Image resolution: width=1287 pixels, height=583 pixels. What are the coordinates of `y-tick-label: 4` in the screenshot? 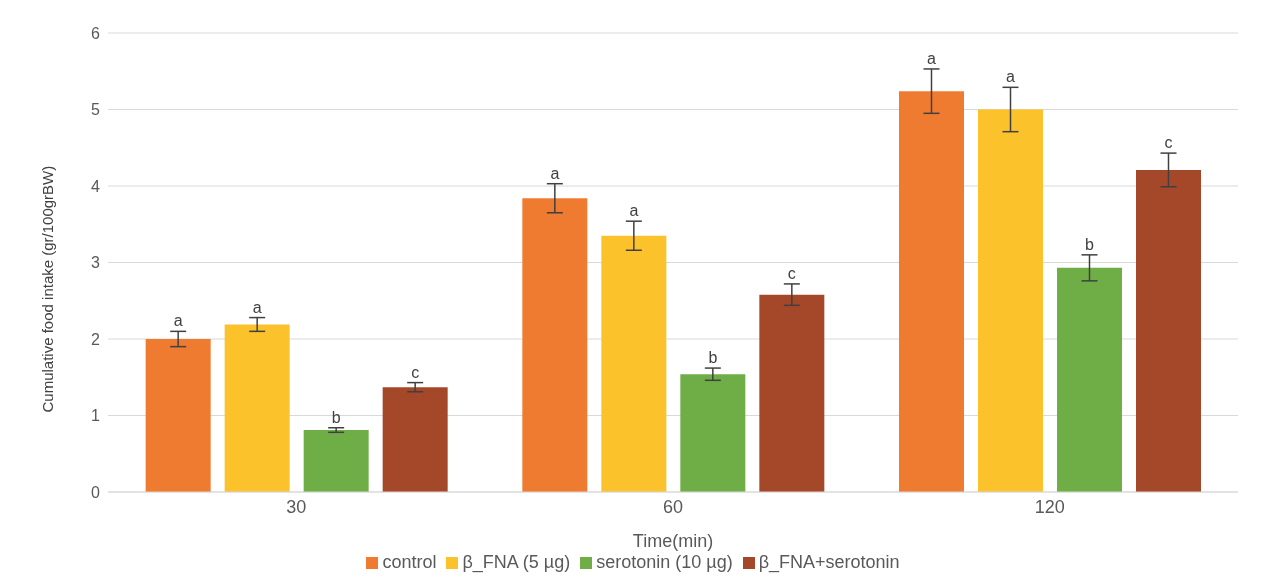 It's located at (96, 186).